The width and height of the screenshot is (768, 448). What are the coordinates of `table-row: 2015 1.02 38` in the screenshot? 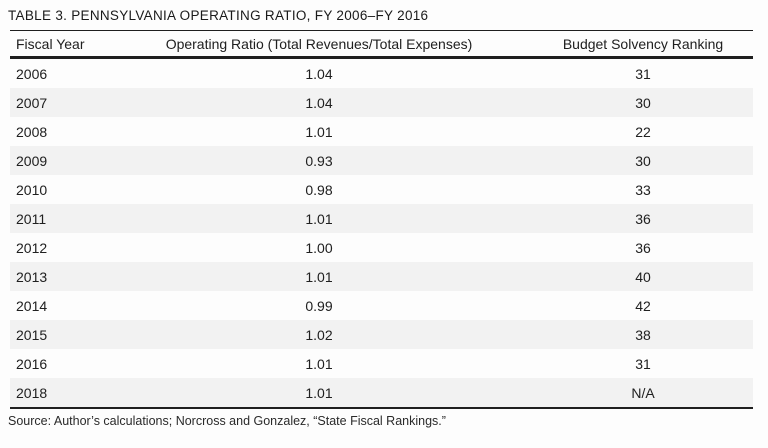 It's located at (381, 334).